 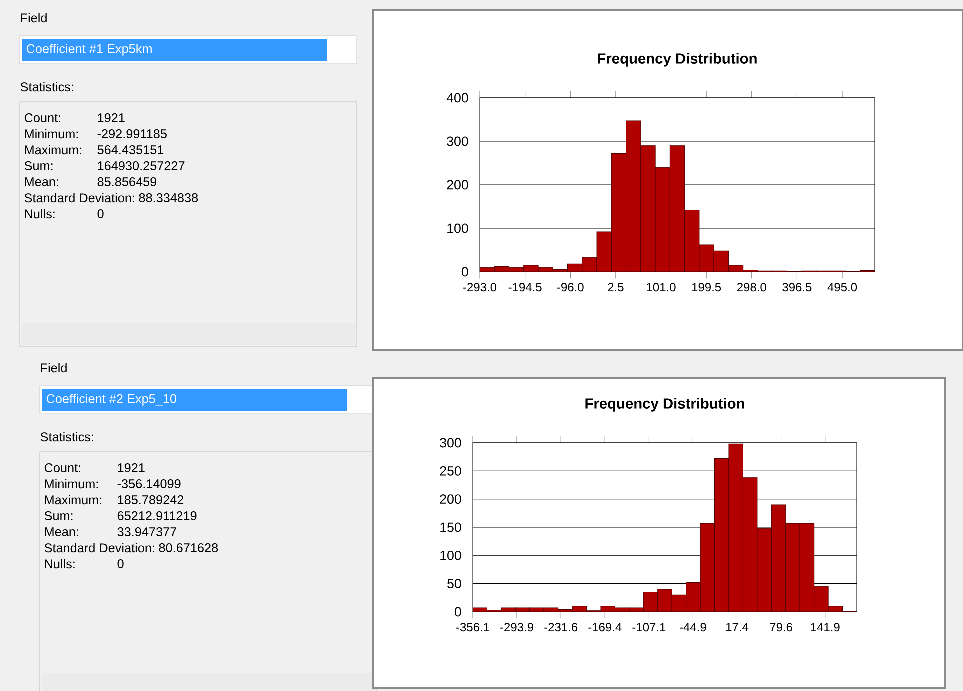 I want to click on x-tick-label: -231.6, so click(x=561, y=627).